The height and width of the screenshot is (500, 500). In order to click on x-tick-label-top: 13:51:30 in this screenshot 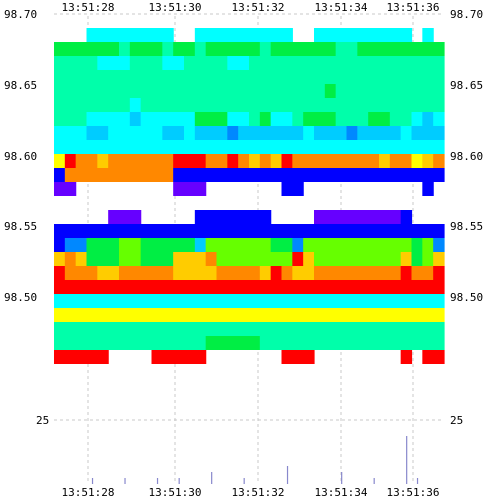, I will do `click(175, 7)`.